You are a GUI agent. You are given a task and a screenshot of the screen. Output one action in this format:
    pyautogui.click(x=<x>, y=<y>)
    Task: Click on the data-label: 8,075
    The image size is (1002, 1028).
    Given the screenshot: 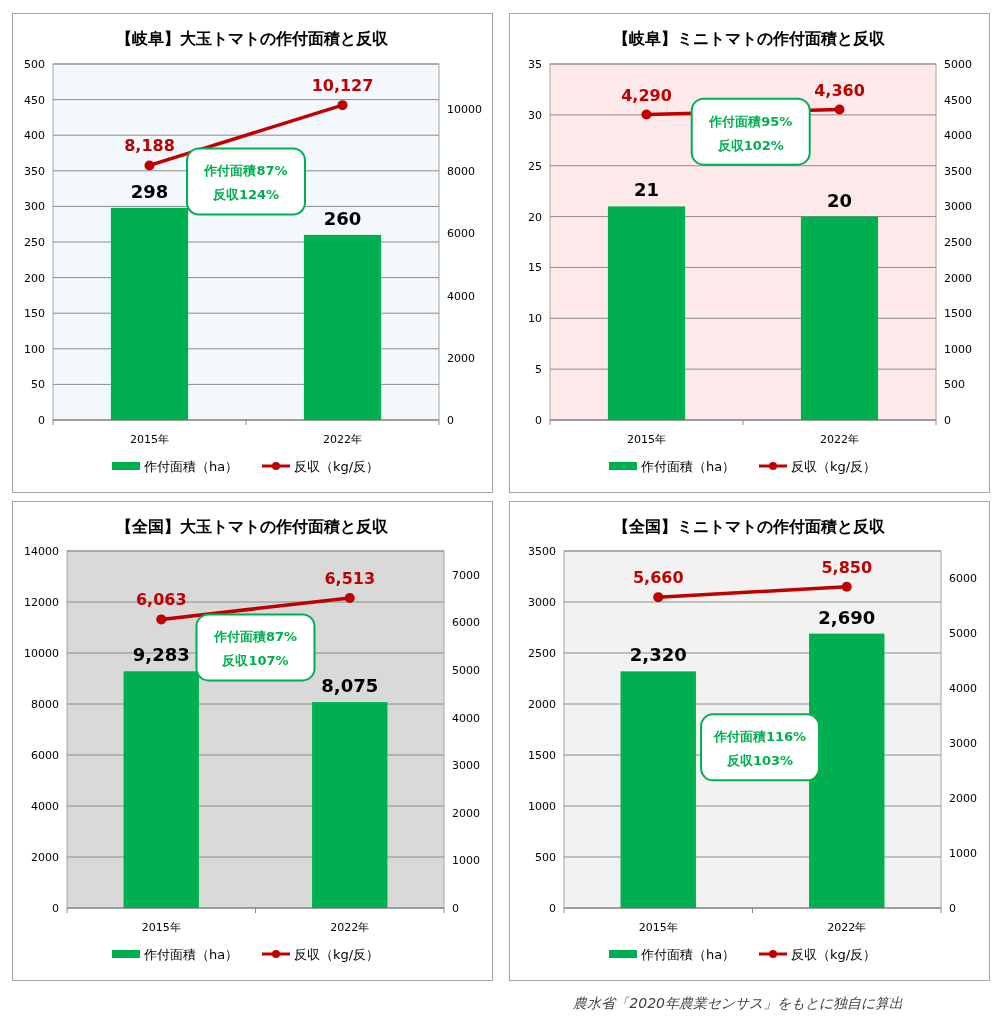 What is the action you would take?
    pyautogui.click(x=350, y=686)
    